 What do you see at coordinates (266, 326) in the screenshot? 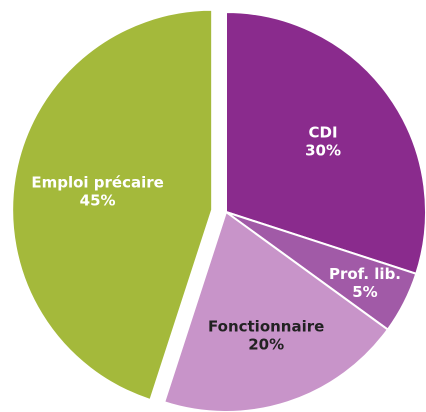
I see `slice-name: Fonctionnaire` at bounding box center [266, 326].